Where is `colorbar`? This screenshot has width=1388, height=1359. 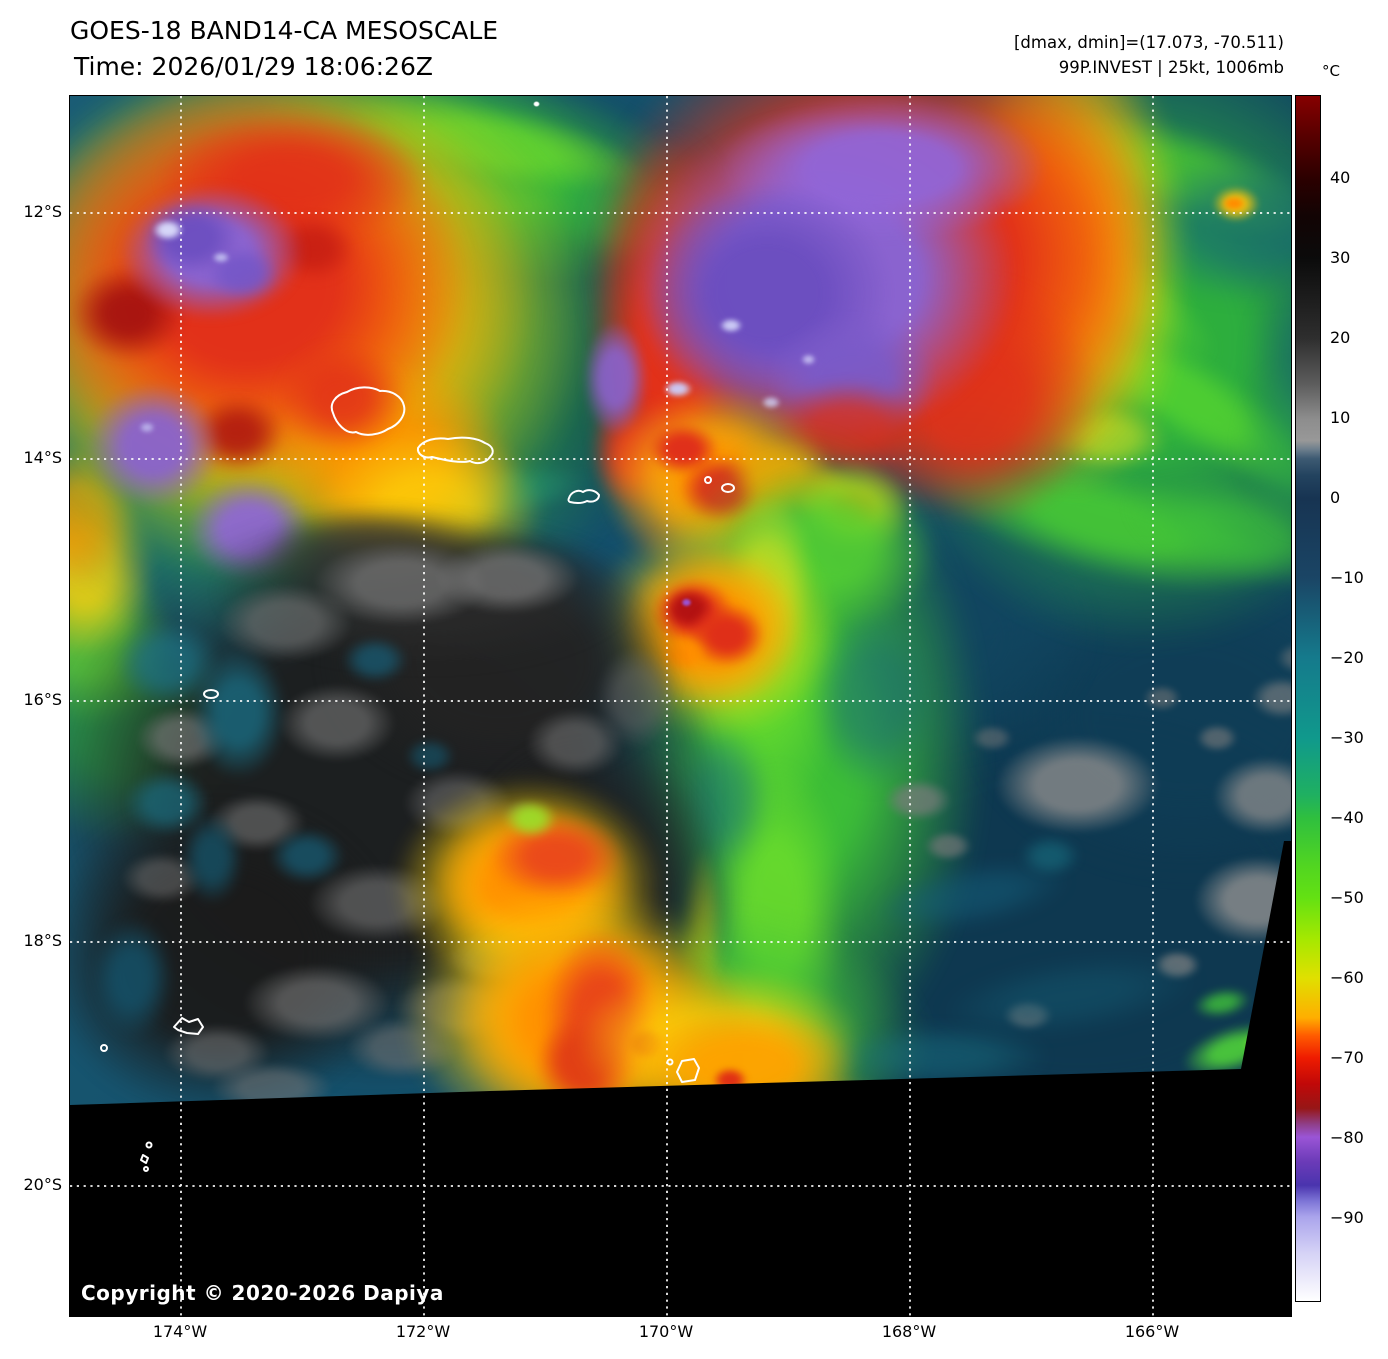 colorbar is located at coordinates (1308, 698).